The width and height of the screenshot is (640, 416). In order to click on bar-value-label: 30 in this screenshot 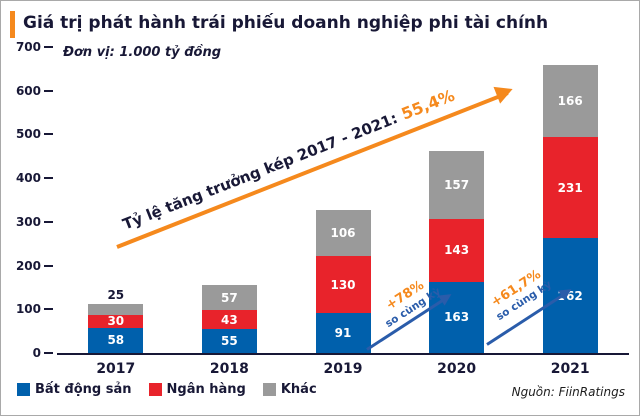, I will do `click(116, 321)`.